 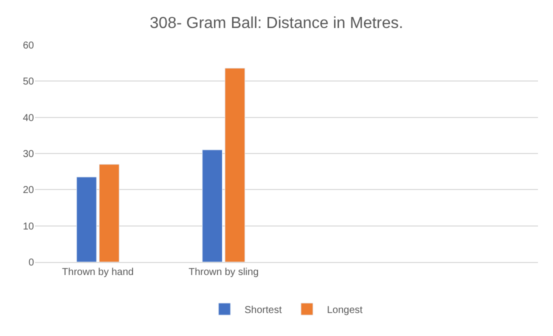 I want to click on y-tick-label: 40, so click(x=28, y=118).